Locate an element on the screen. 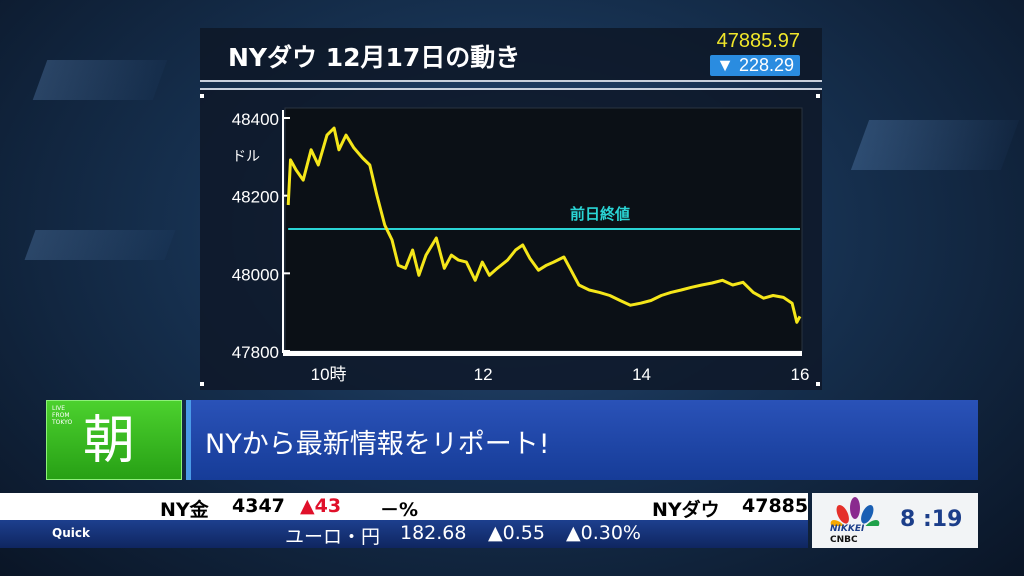 The height and width of the screenshot is (576, 1024). ticker-row-2: Quick ユーロ・円 182.68 ▲0.55 ▲0.30% is located at coordinates (404, 534).